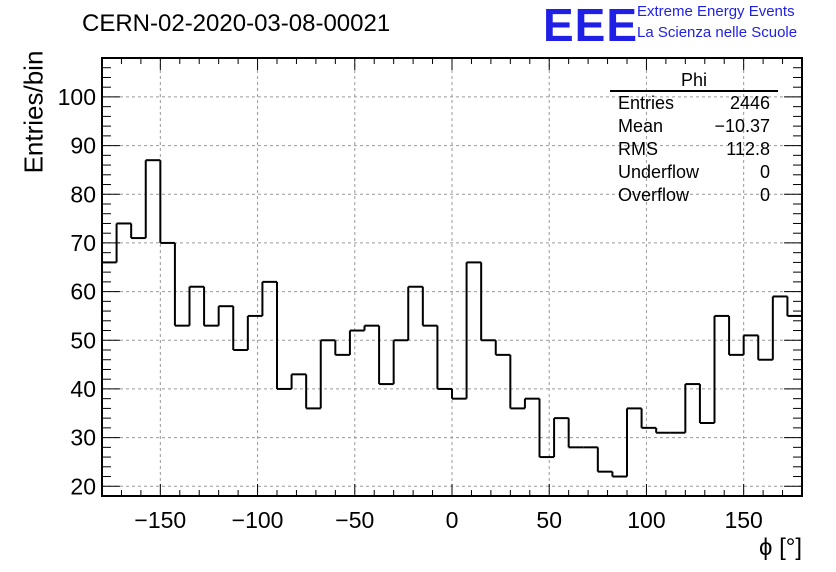  I want to click on y-tick-label: 70, so click(83, 243).